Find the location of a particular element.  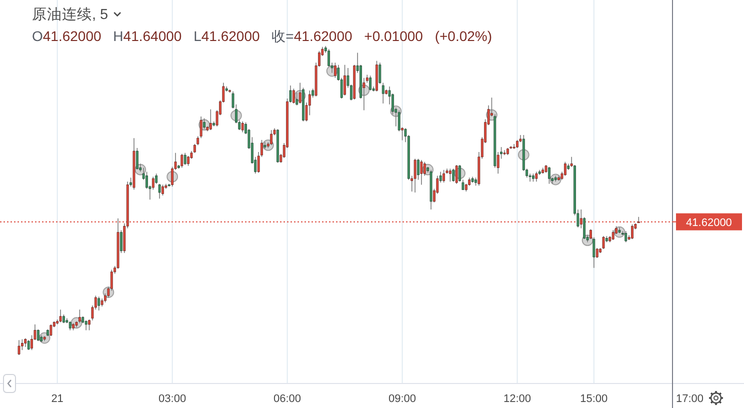

x-tick-label: 12:00 is located at coordinates (518, 399).